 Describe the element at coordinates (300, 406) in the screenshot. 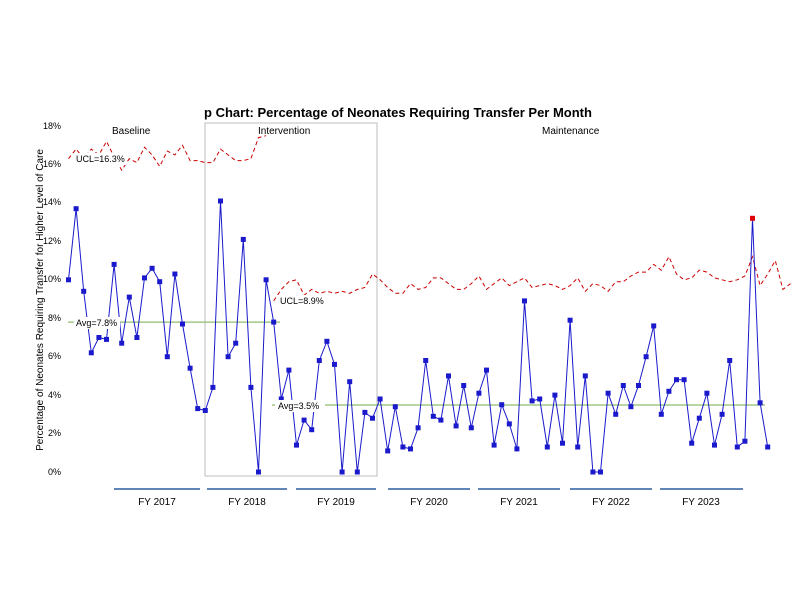

I see `annotation-avg-post: Avg=3.5%` at that location.